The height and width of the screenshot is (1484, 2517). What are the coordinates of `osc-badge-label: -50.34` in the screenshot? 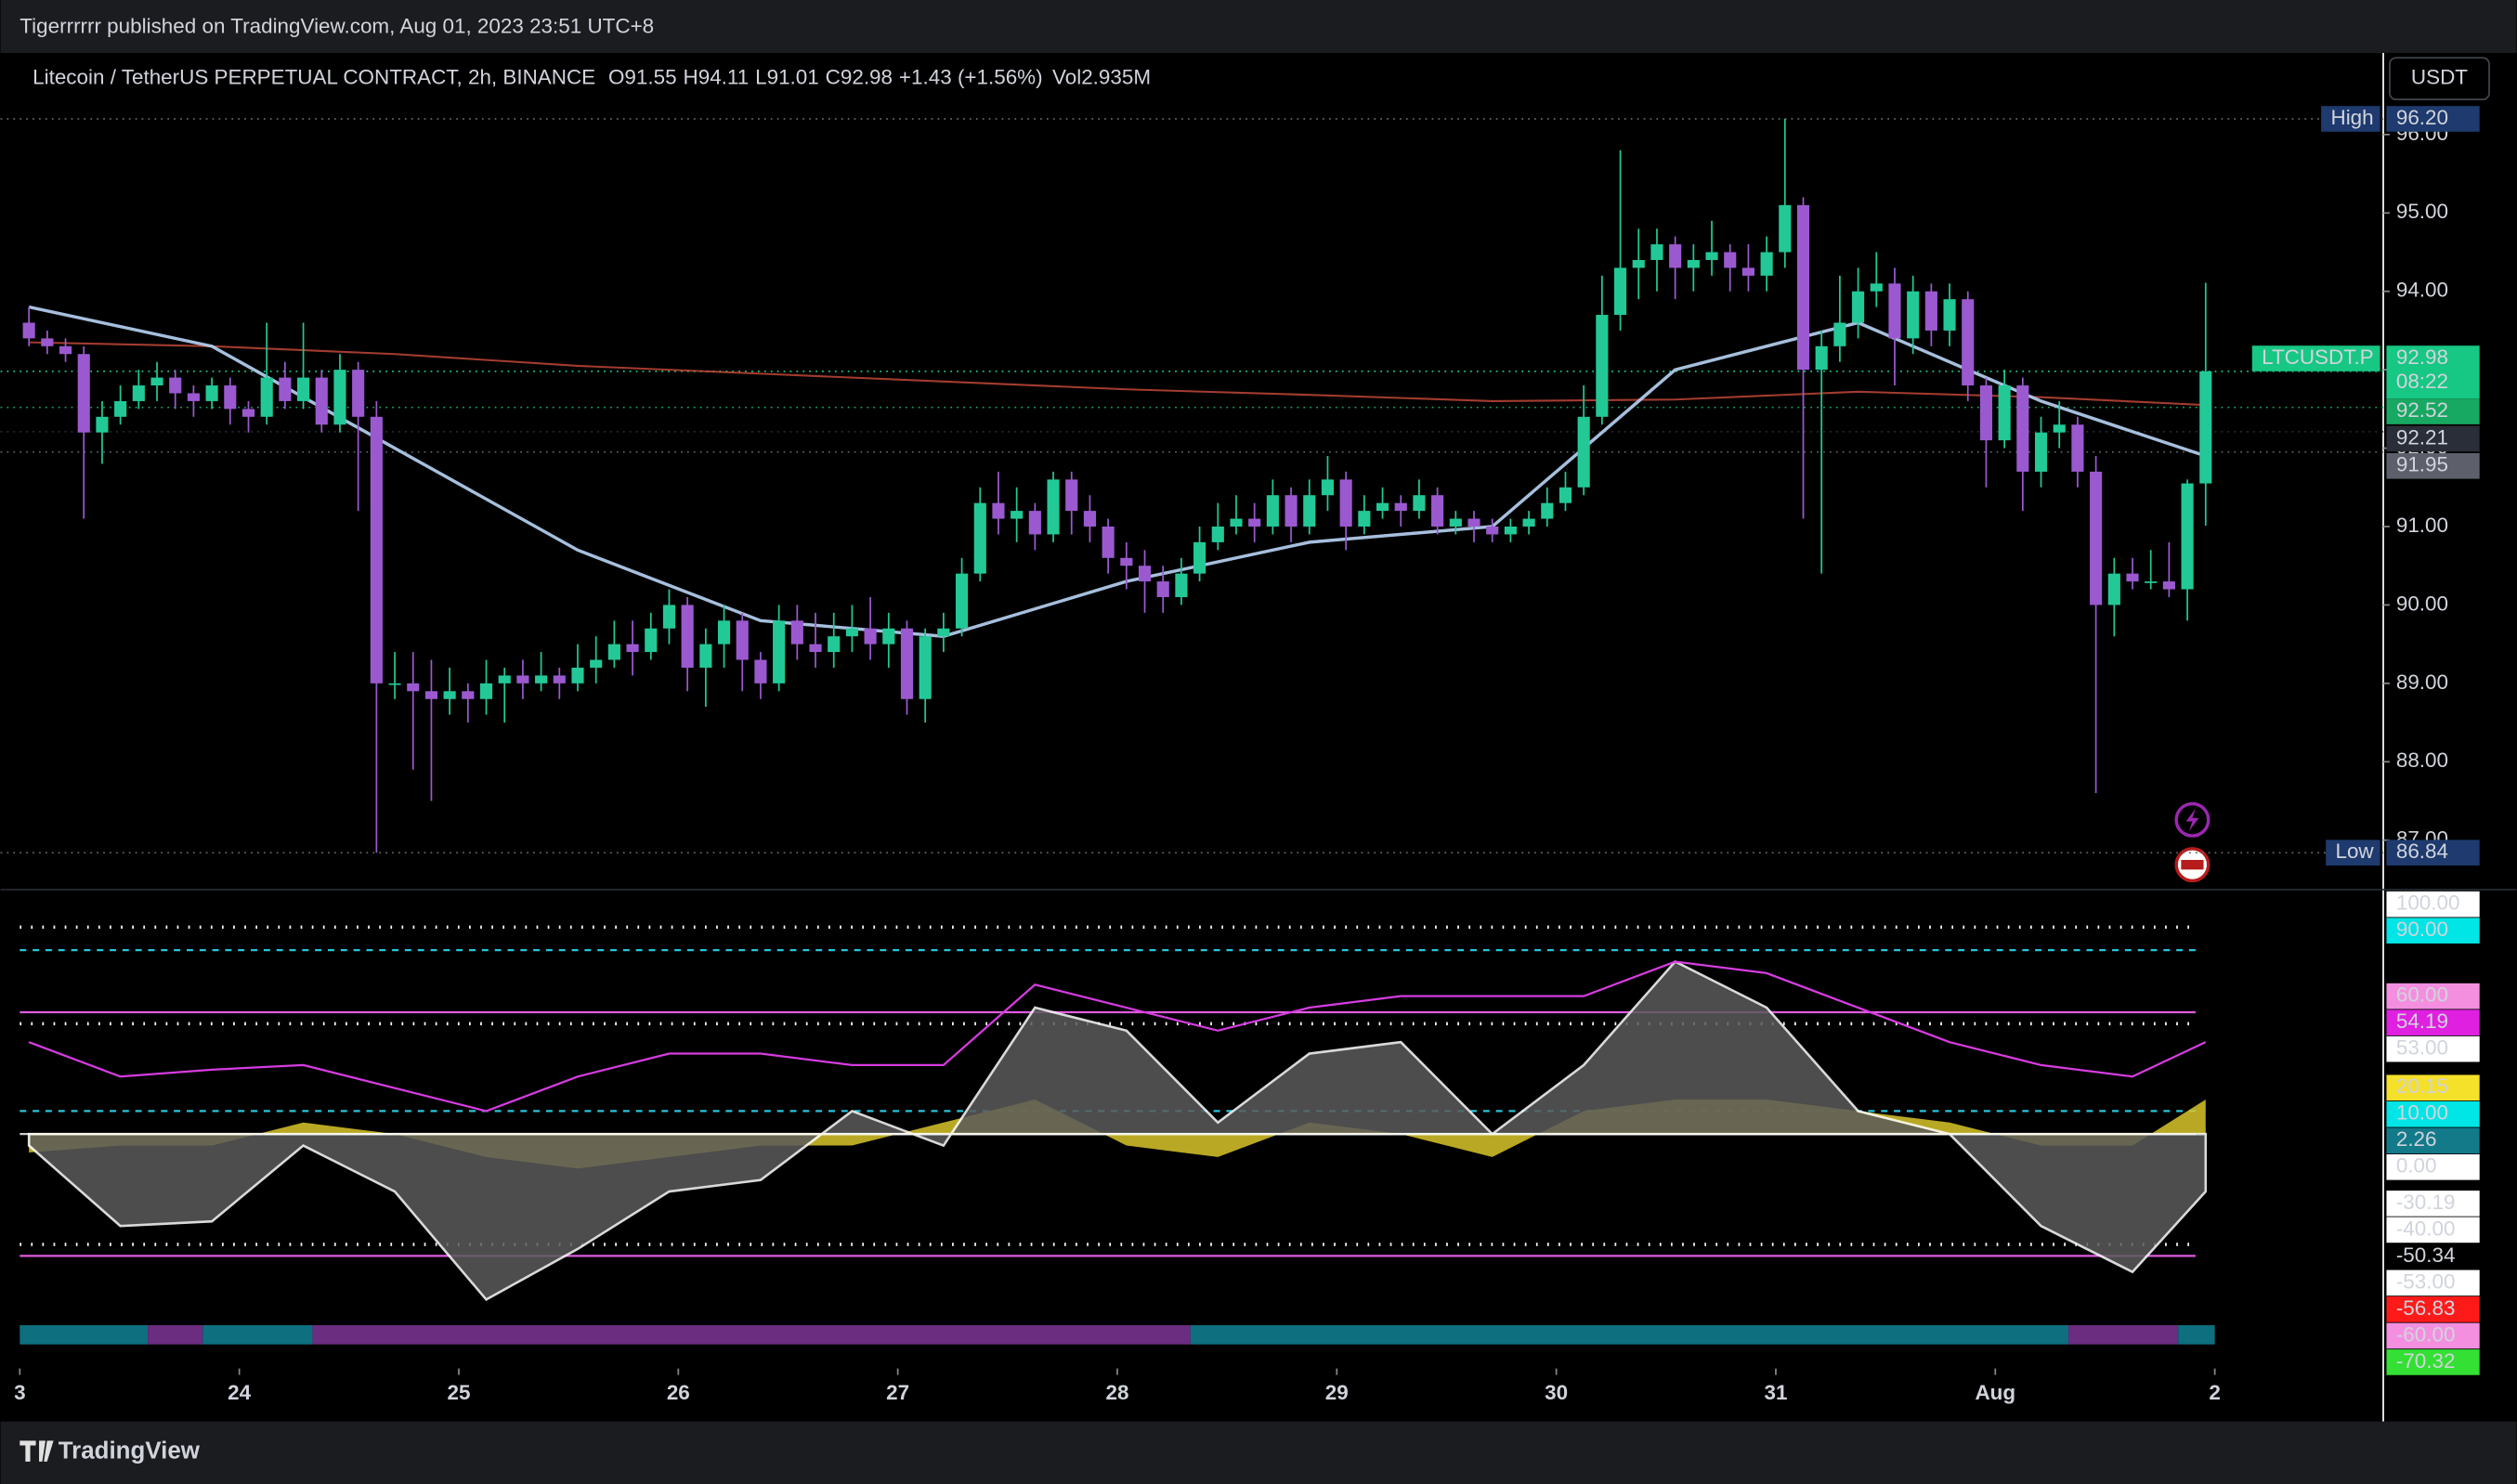 It's located at (2426, 1255).